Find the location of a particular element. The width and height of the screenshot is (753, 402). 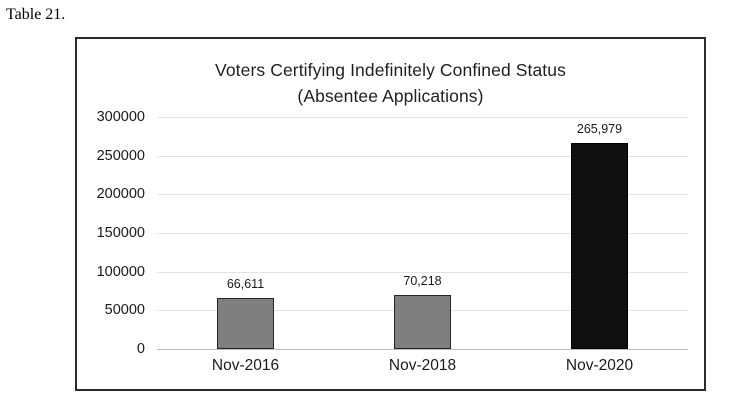

bar-nov-2016 is located at coordinates (245, 323).